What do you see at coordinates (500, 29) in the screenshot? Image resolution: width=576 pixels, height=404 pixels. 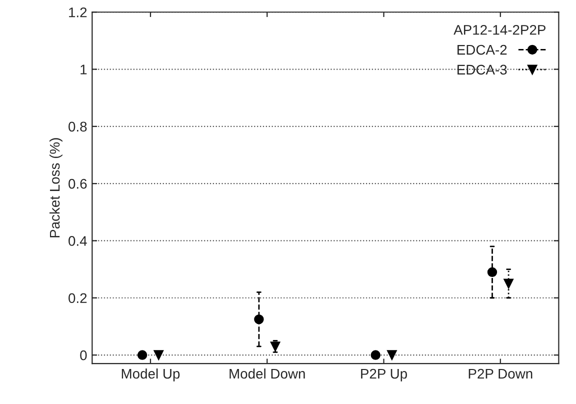 I see `legend-title: AP12-14-2P2P` at bounding box center [500, 29].